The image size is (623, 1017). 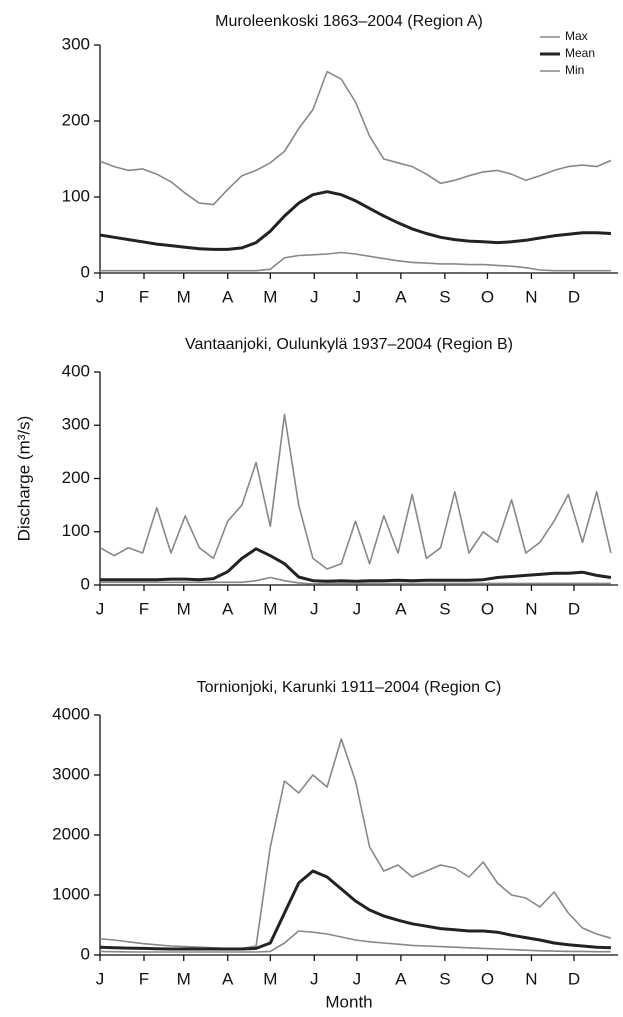 What do you see at coordinates (23, 479) in the screenshot?
I see `y-axis-label: Discharge (m³/s)` at bounding box center [23, 479].